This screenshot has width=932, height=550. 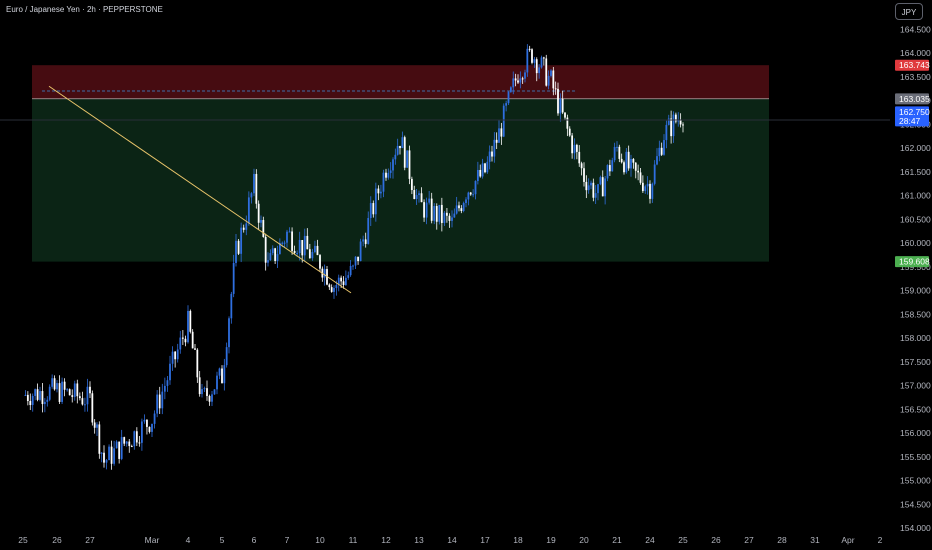 I want to click on price-tick-label: 157.500, so click(x=915, y=362).